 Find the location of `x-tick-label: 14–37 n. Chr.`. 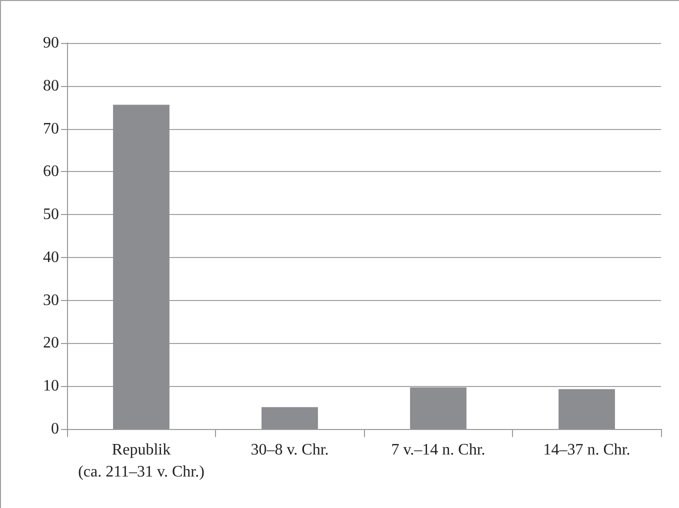

x-tick-label: 14–37 n. Chr. is located at coordinates (586, 450).